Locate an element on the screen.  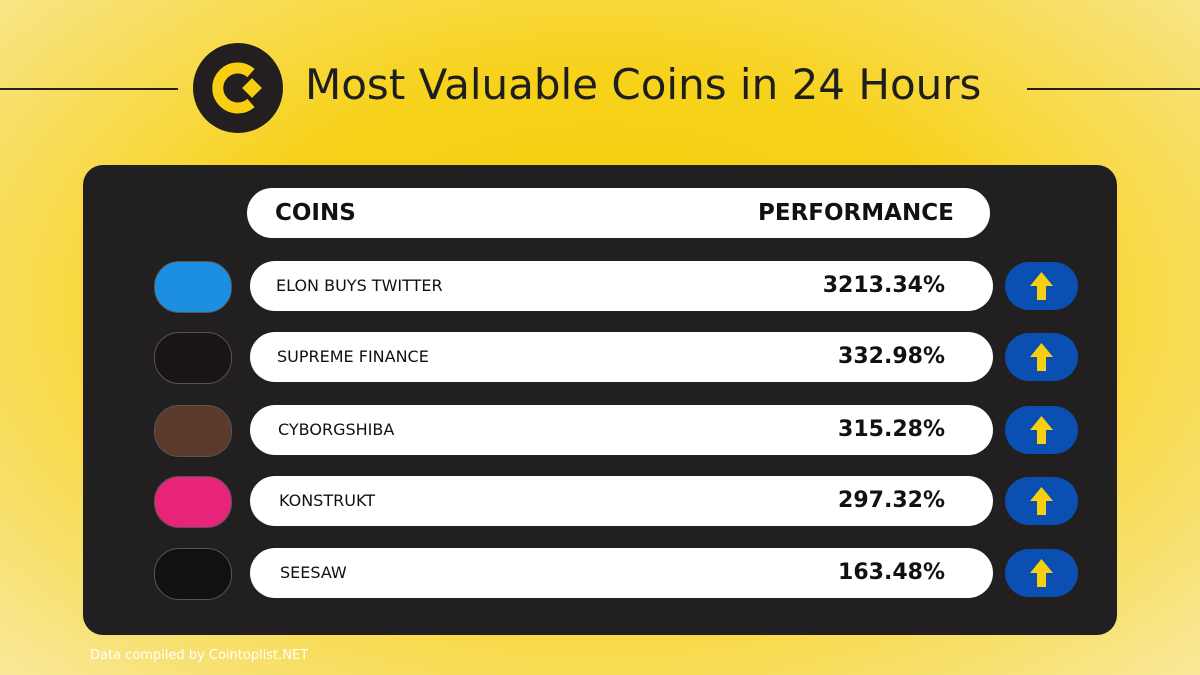
coin-name: SEESAW is located at coordinates (313, 572).